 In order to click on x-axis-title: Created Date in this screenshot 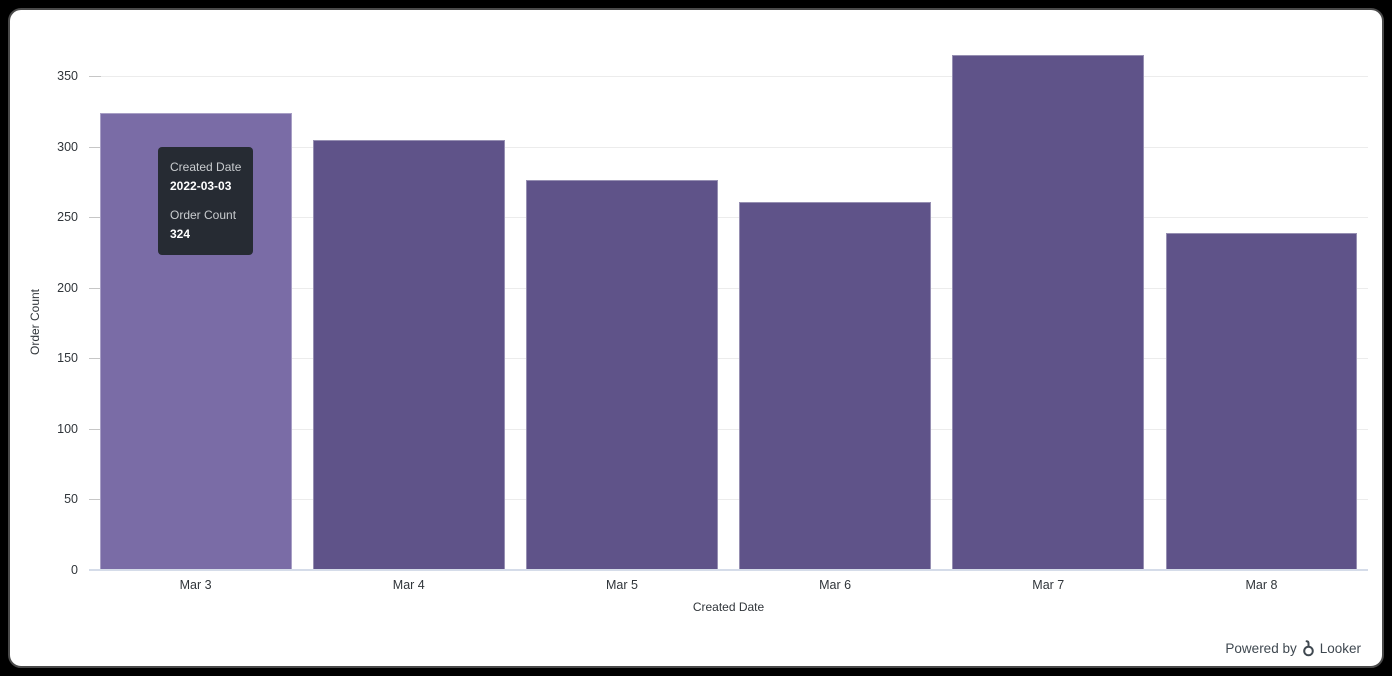, I will do `click(728, 607)`.